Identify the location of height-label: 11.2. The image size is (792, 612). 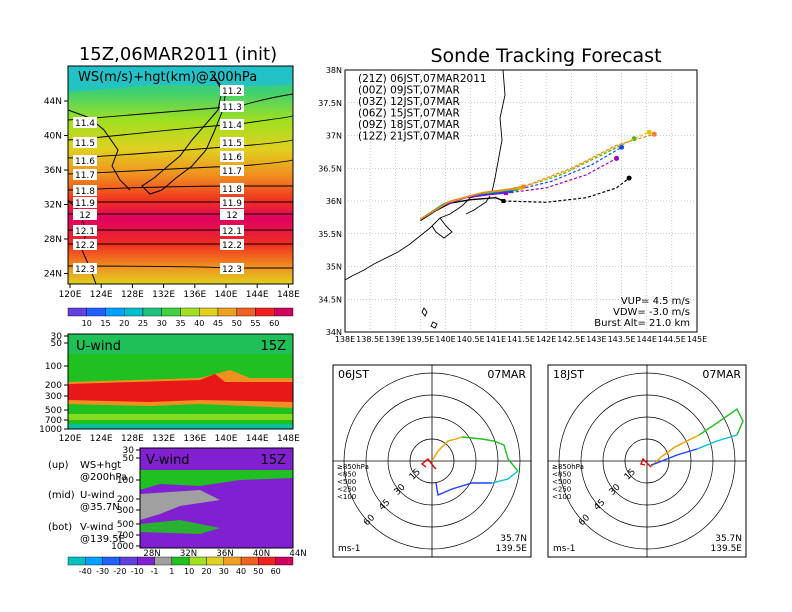
(232, 92).